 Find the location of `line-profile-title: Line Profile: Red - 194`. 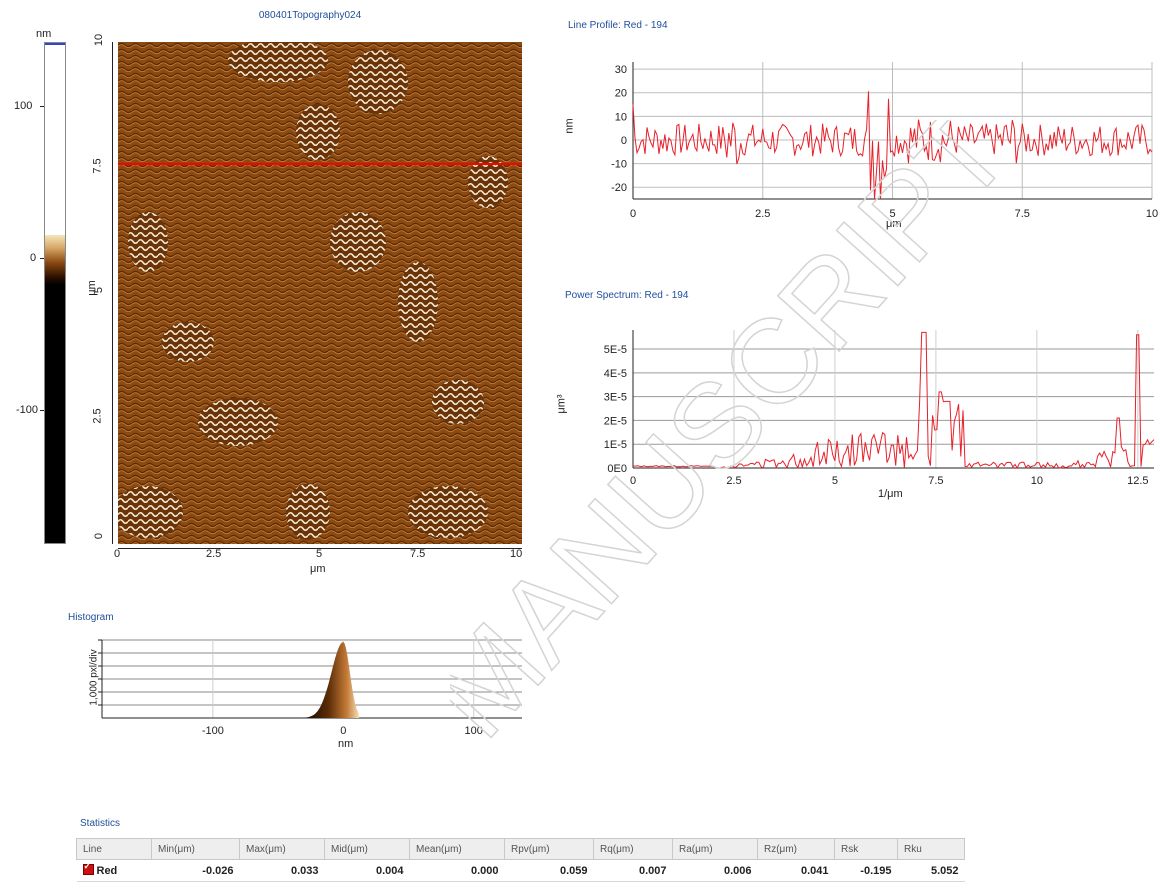

line-profile-title: Line Profile: Red - 194 is located at coordinates (618, 25).